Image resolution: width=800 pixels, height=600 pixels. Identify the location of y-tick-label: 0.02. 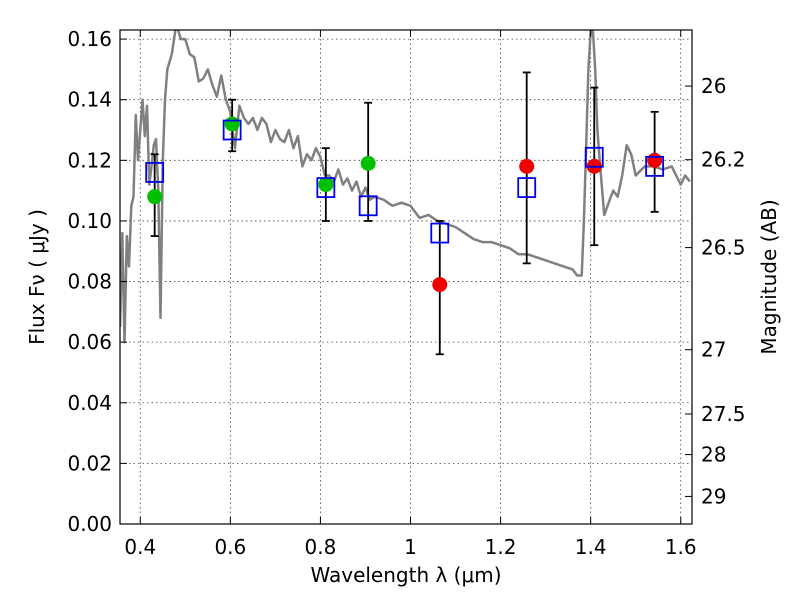
(89, 463).